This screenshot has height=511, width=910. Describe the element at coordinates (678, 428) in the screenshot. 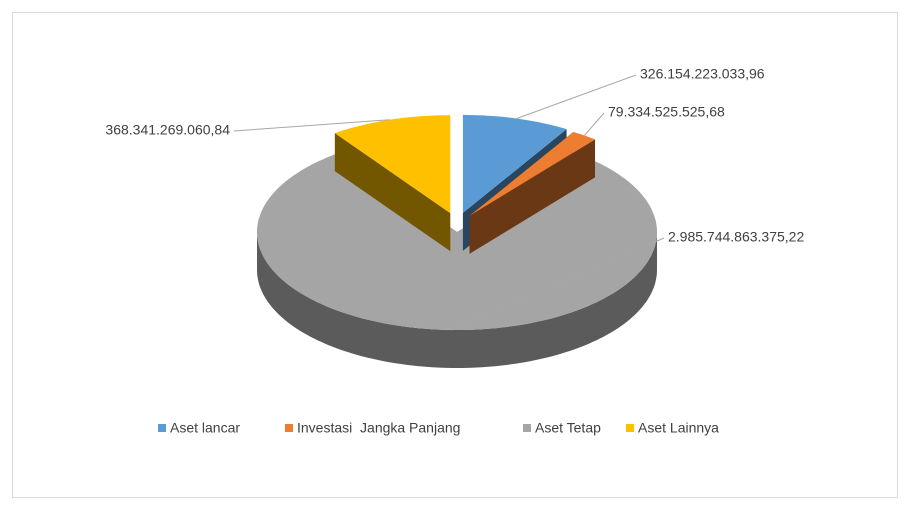

I see `legend-label: Aset Lainnya` at that location.